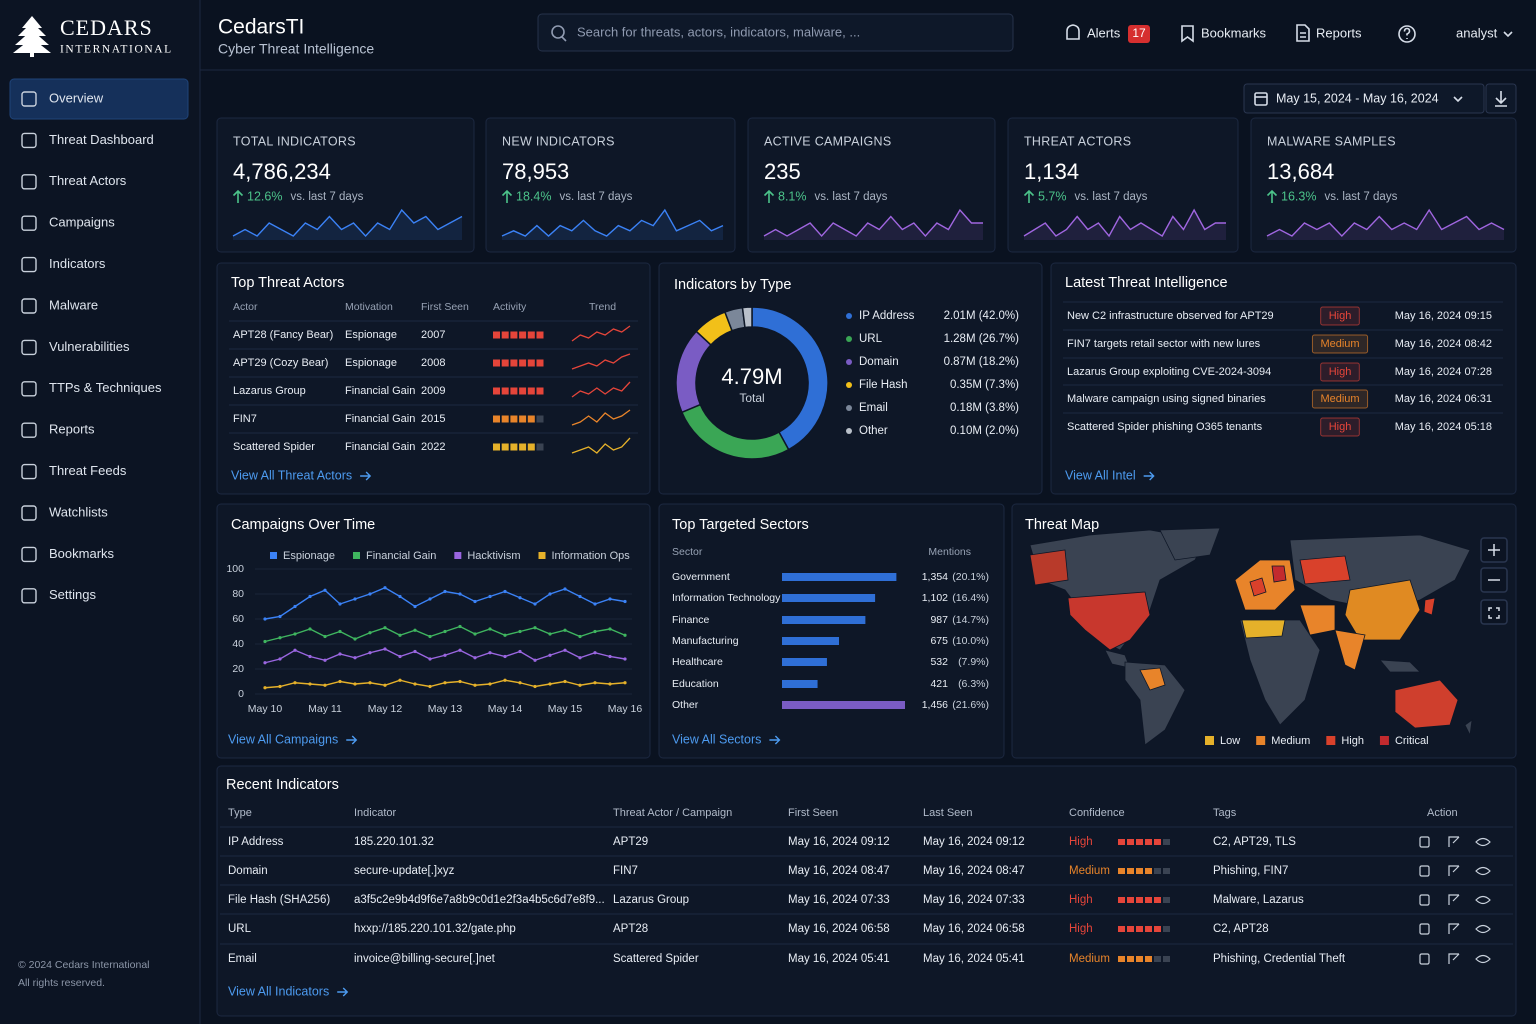 This screenshot has height=1024, width=1536. Describe the element at coordinates (445, 307) in the screenshot. I see `column-header: First Seen` at that location.